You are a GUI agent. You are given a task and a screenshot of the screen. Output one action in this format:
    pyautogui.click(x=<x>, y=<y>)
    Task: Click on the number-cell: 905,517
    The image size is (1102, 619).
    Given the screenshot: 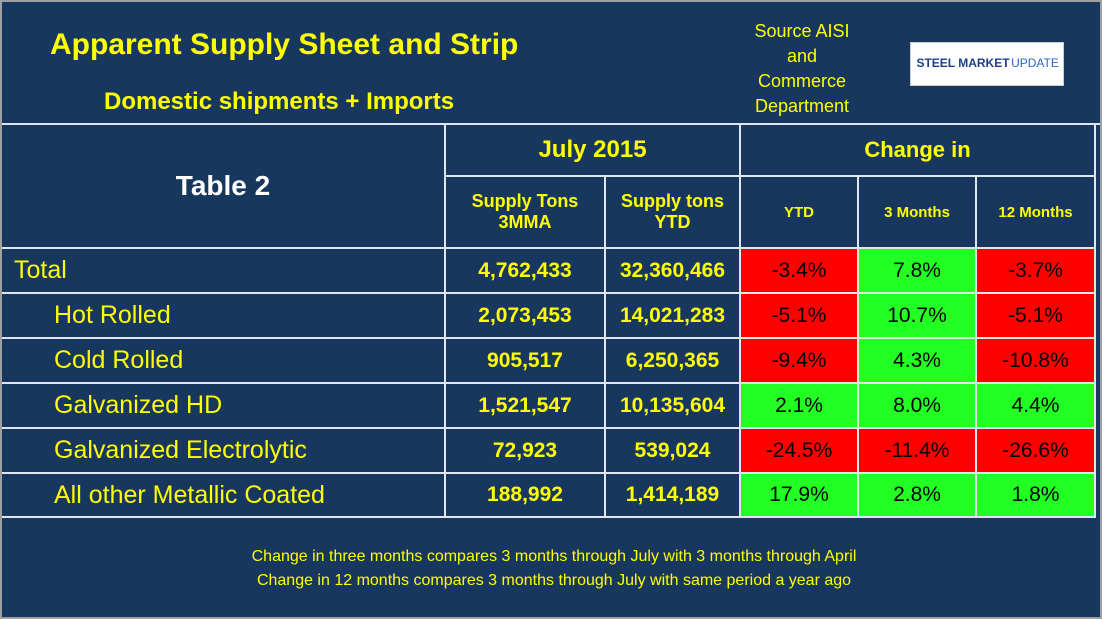 What is the action you would take?
    pyautogui.click(x=526, y=361)
    